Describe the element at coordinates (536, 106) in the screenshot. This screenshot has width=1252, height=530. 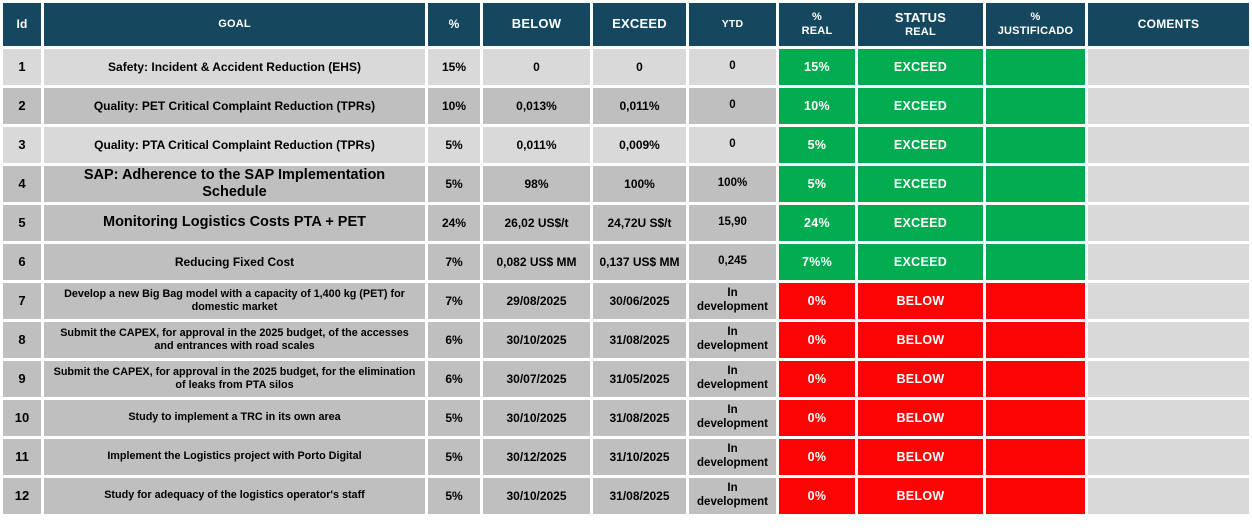
I see `cell-below: 0,013%` at that location.